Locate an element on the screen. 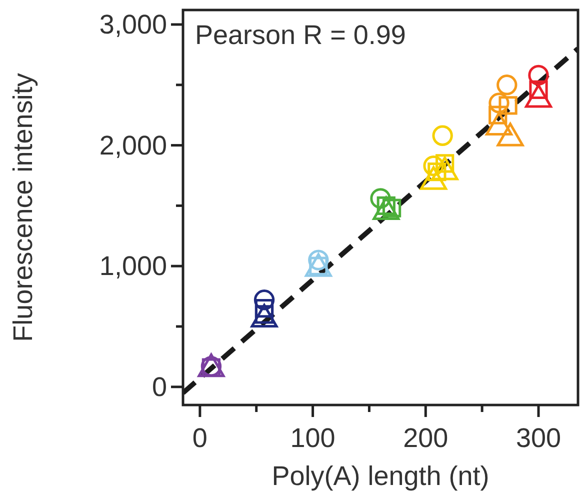 Image resolution: width=582 pixels, height=495 pixels. y-tick-label: 3,000 is located at coordinates (133, 24).